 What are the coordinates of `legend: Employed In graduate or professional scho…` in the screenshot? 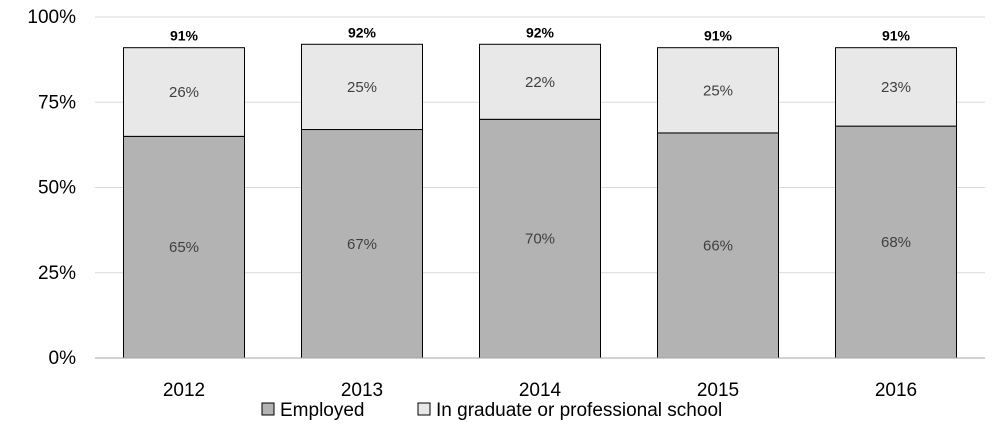 It's located at (491, 410).